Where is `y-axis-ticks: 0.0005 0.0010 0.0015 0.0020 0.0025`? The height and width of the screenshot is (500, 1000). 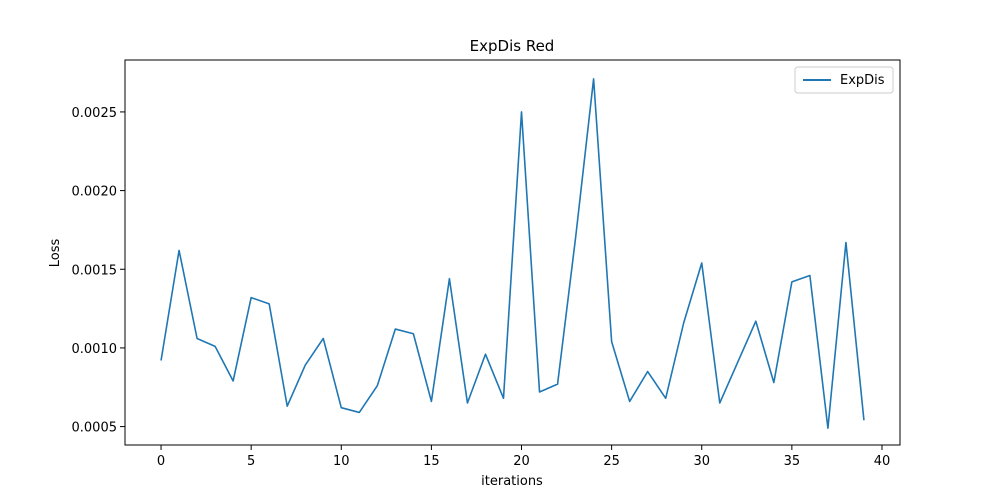
y-axis-ticks: 0.0005 0.0010 0.0015 0.0020 0.0025 is located at coordinates (98, 271).